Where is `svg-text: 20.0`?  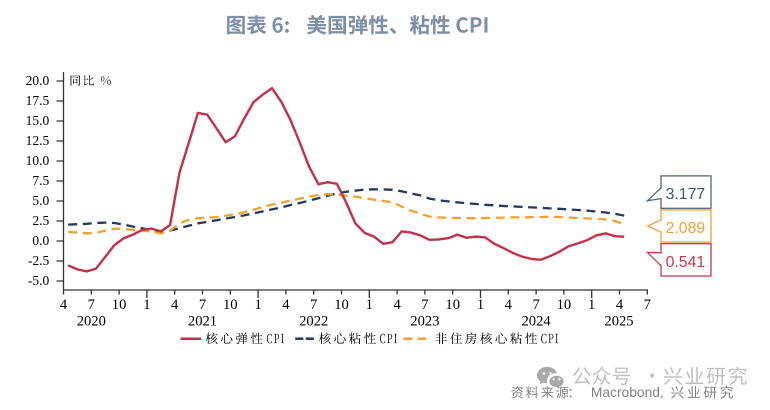
svg-text: 20.0 is located at coordinates (38, 80).